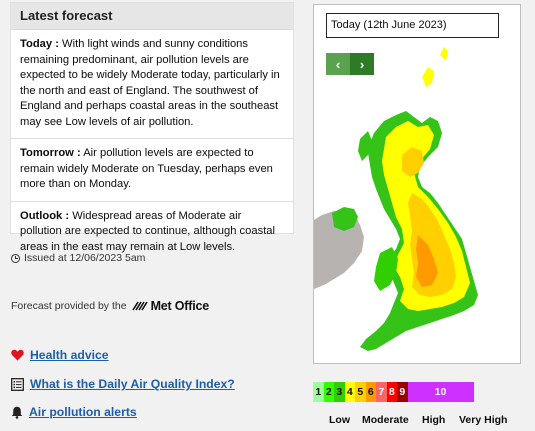 The image size is (535, 431). What do you see at coordinates (17, 412) in the screenshot?
I see `bell-icon` at bounding box center [17, 412].